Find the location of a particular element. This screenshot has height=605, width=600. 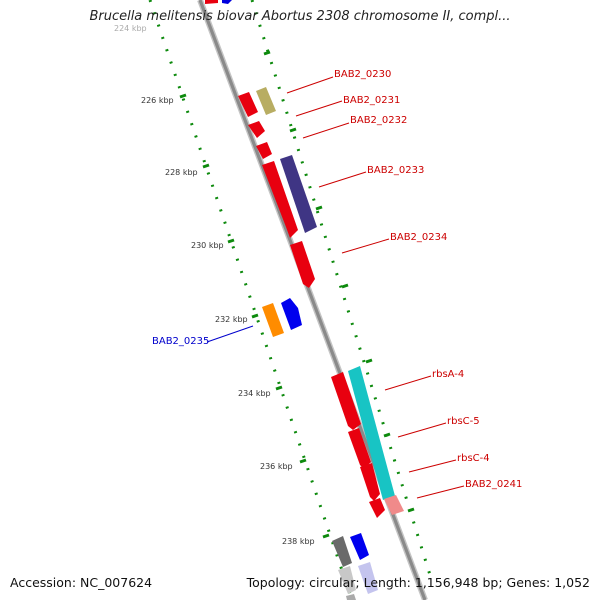

gene-rbsa-4-outer is located at coordinates (371, 433).